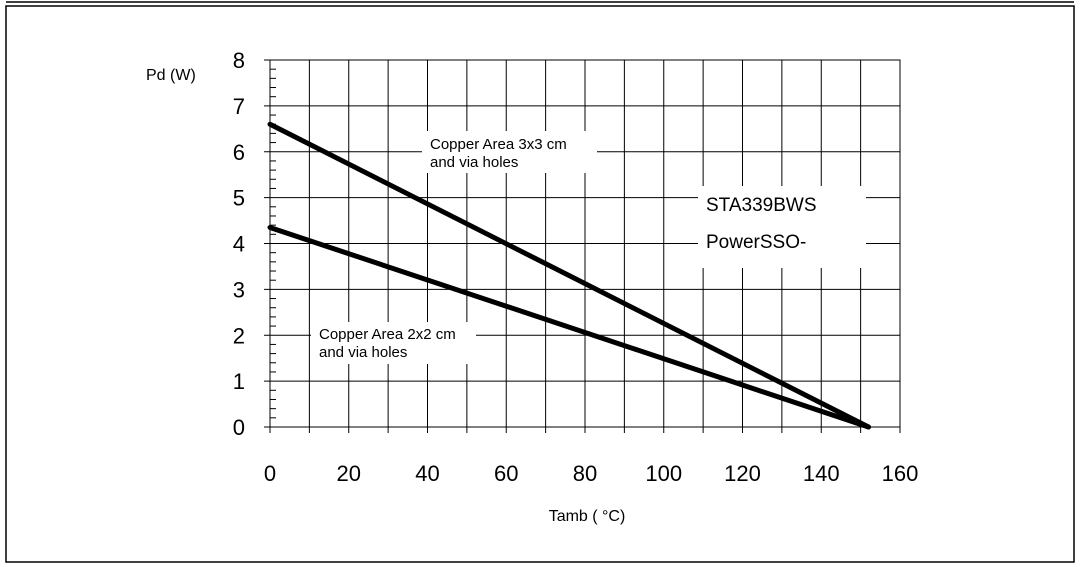 Image resolution: width=1080 pixels, height=567 pixels. I want to click on x-tick-label: 100, so click(663, 473).